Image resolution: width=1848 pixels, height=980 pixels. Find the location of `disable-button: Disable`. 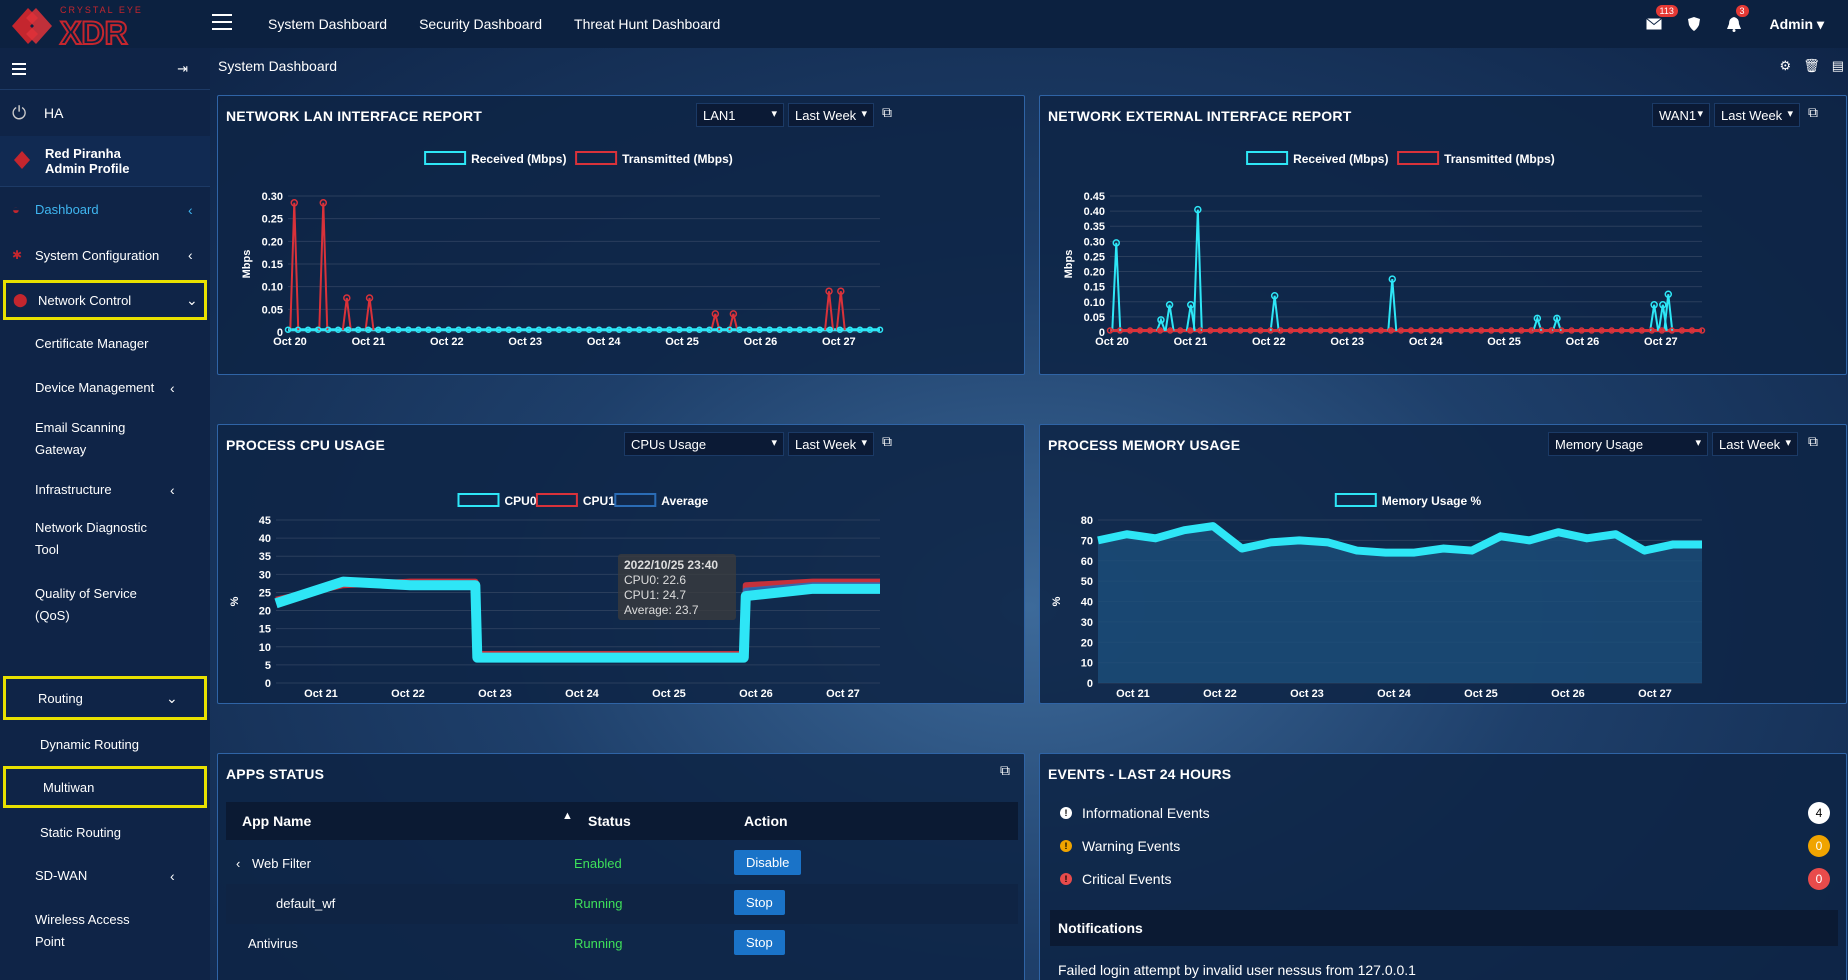

disable-button: Disable is located at coordinates (768, 862).